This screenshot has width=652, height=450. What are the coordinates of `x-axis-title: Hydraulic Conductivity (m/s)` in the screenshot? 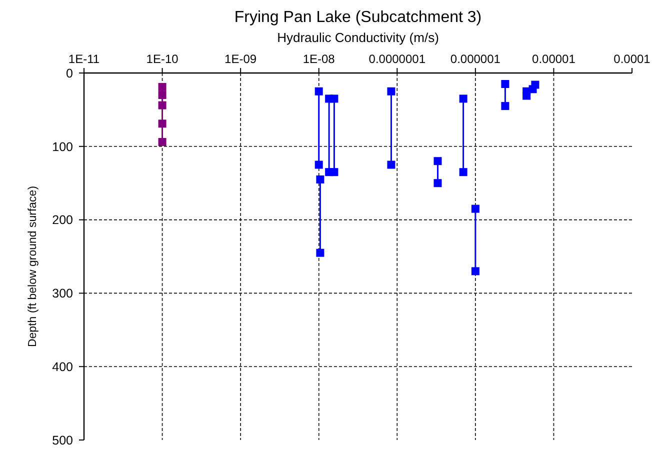 It's located at (358, 37).